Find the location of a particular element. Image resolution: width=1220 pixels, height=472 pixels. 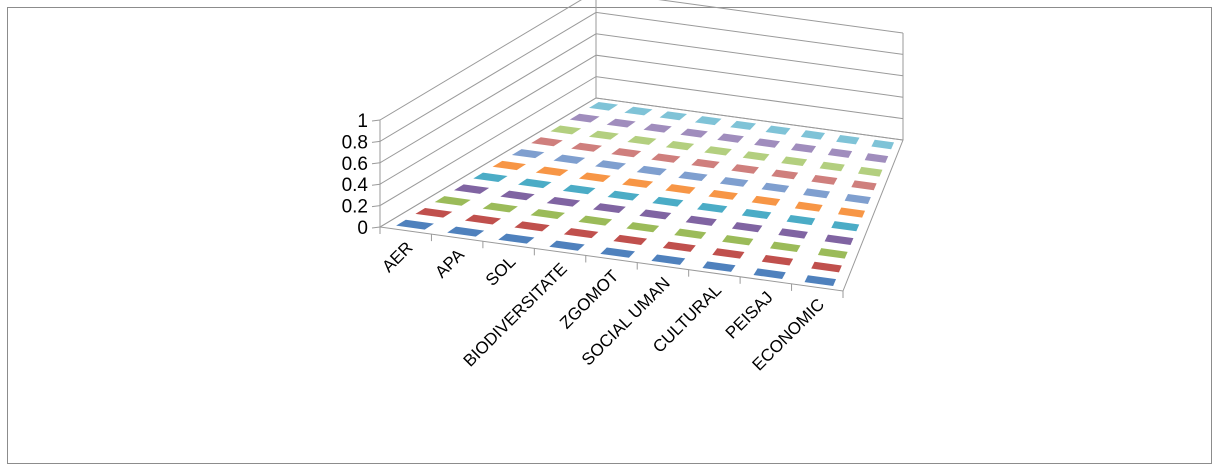

y-tick-label: 0.8 is located at coordinates (355, 142).